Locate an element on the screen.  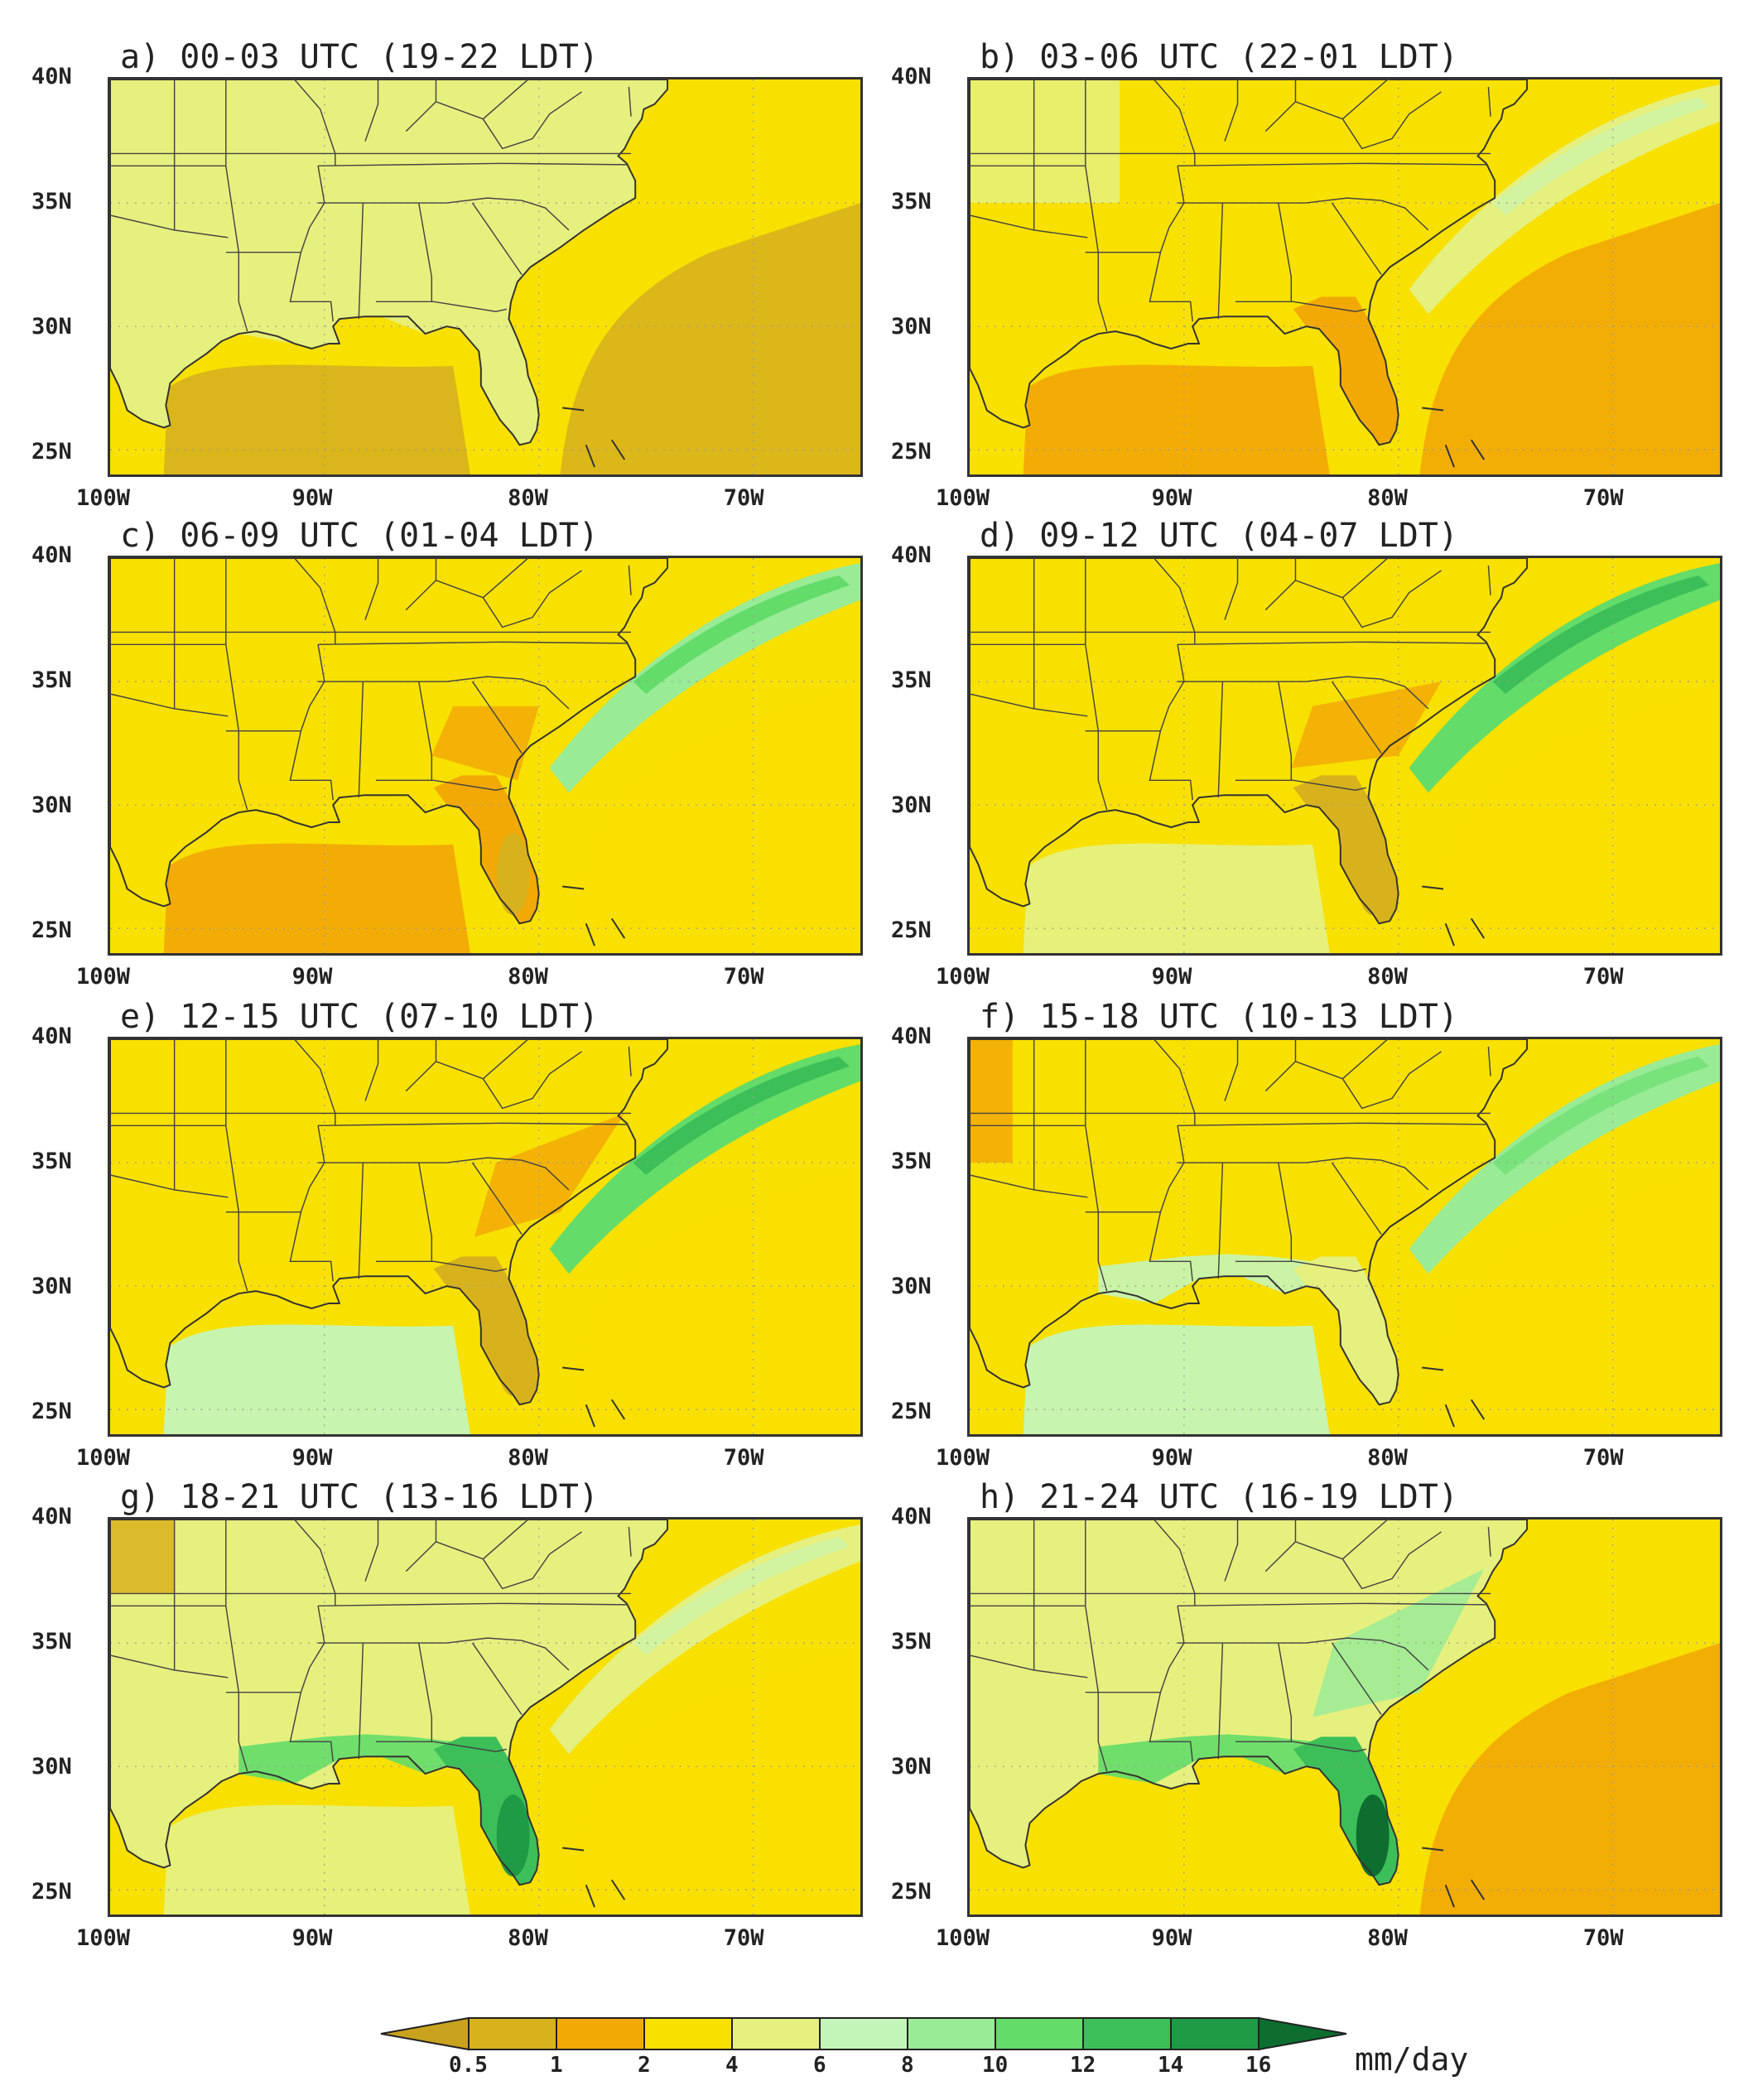
precip-map-d is located at coordinates (1345, 755).